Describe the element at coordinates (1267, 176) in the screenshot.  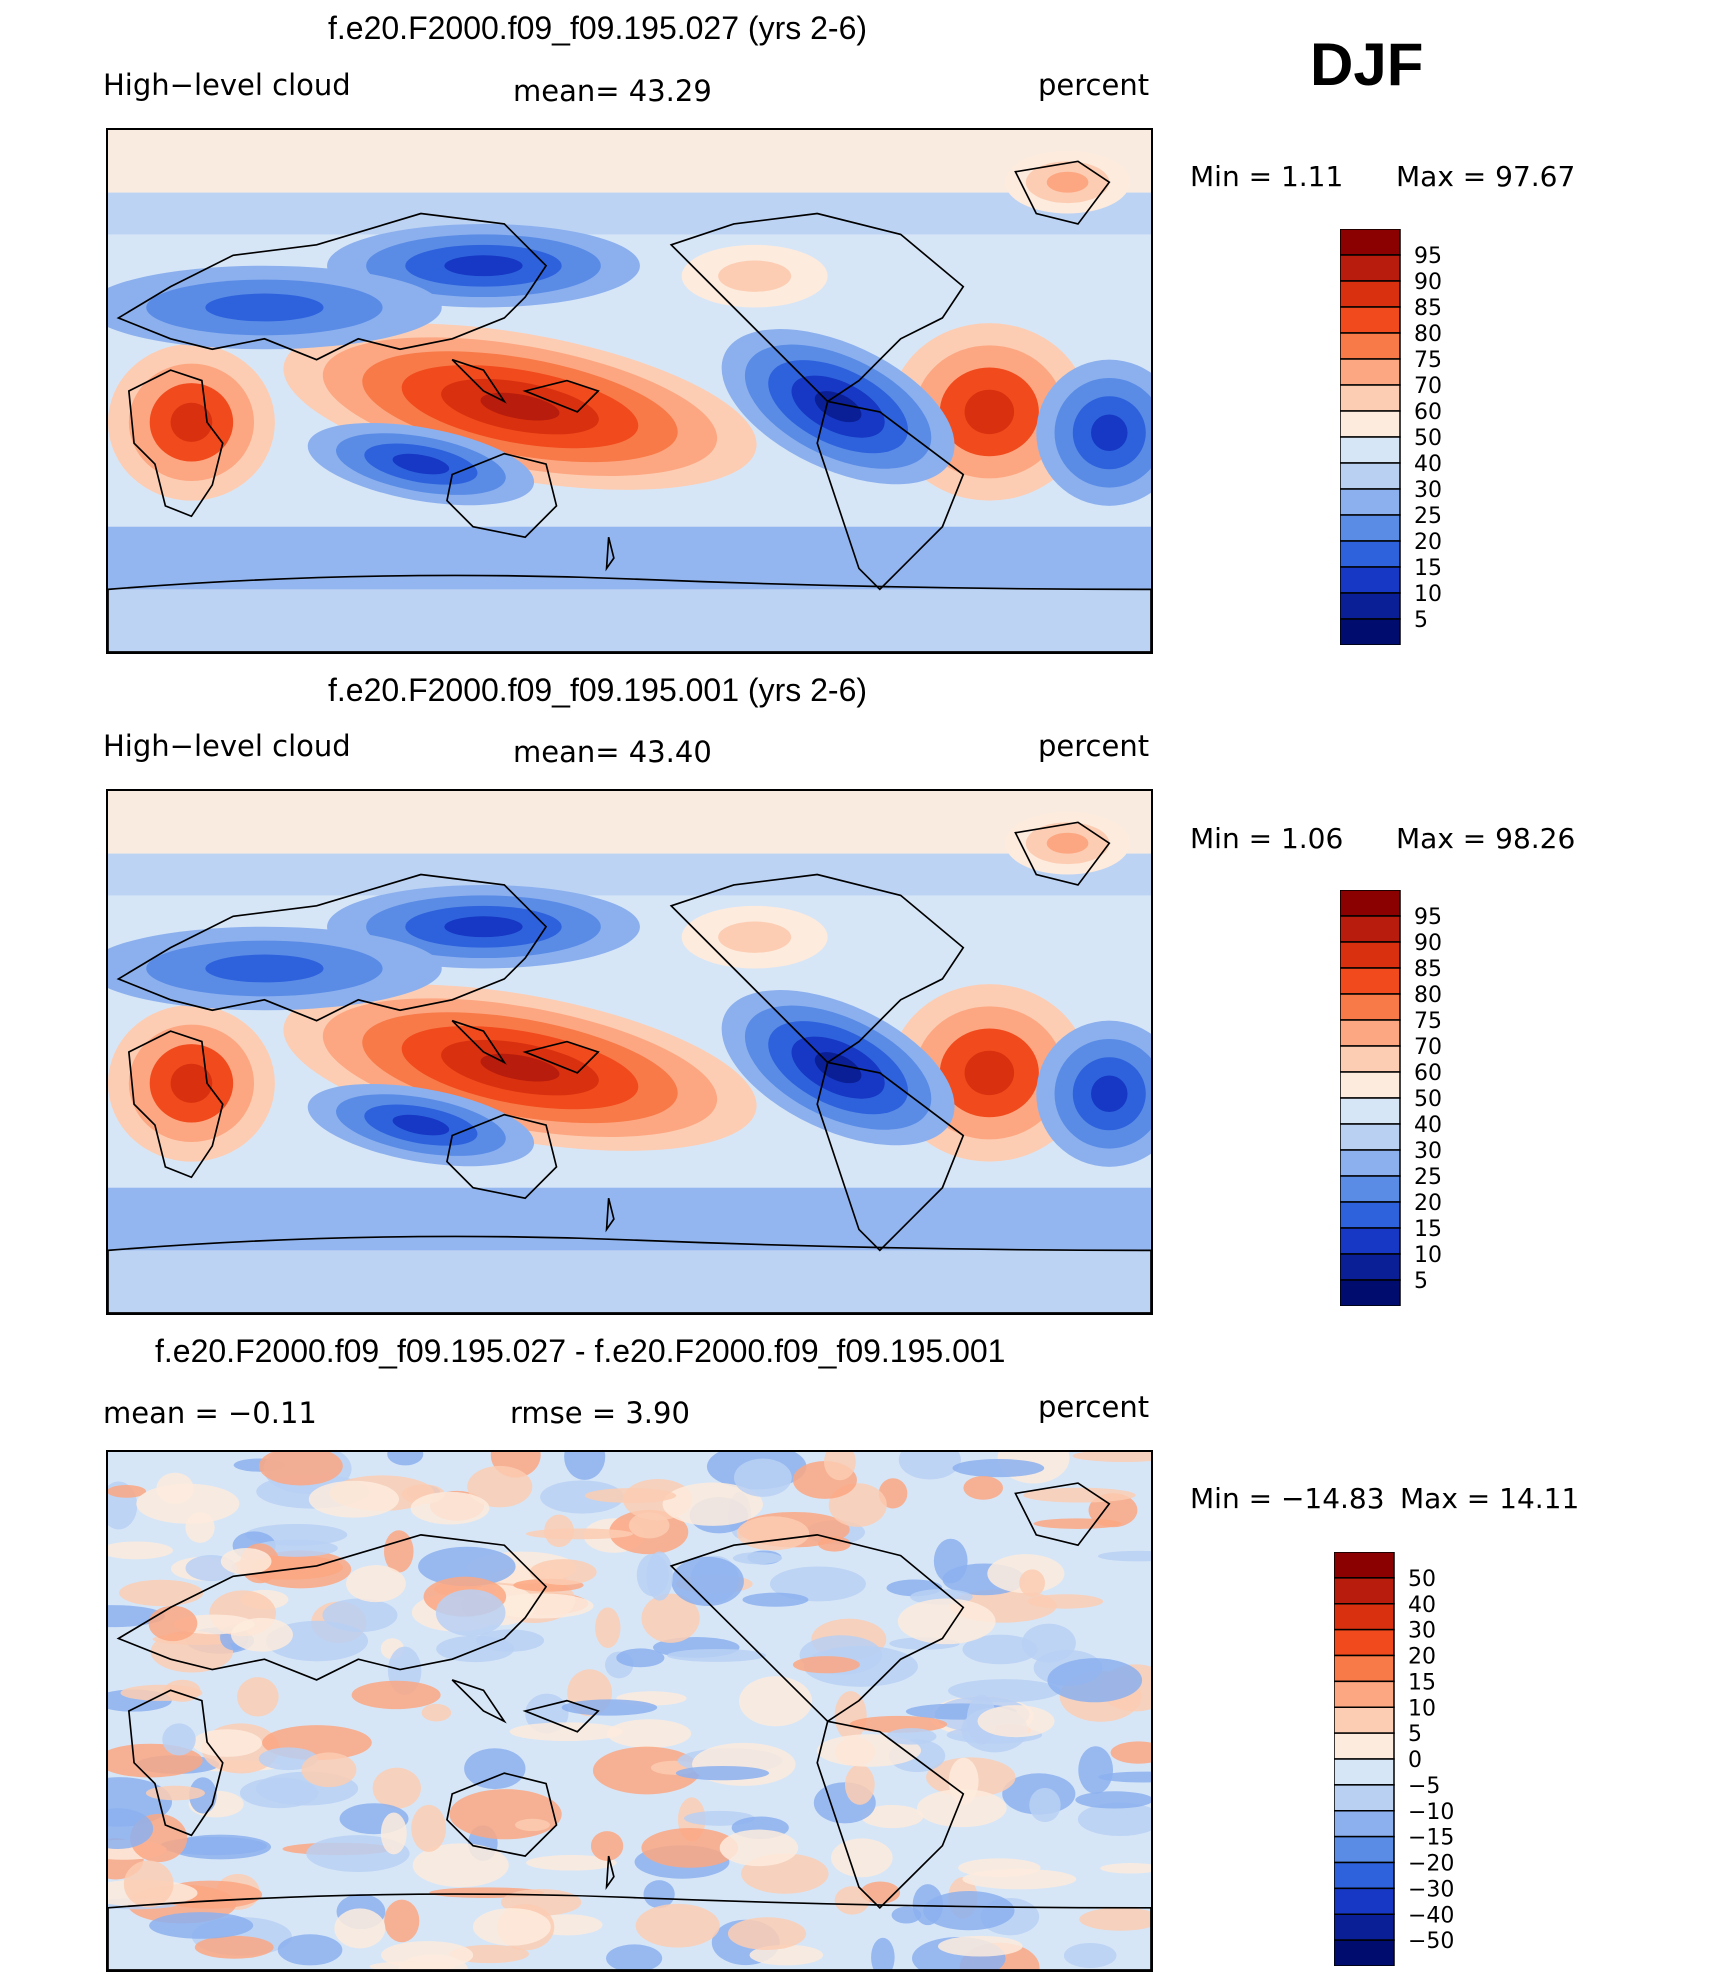
I see `panel-1-min: Min = 1.11` at that location.